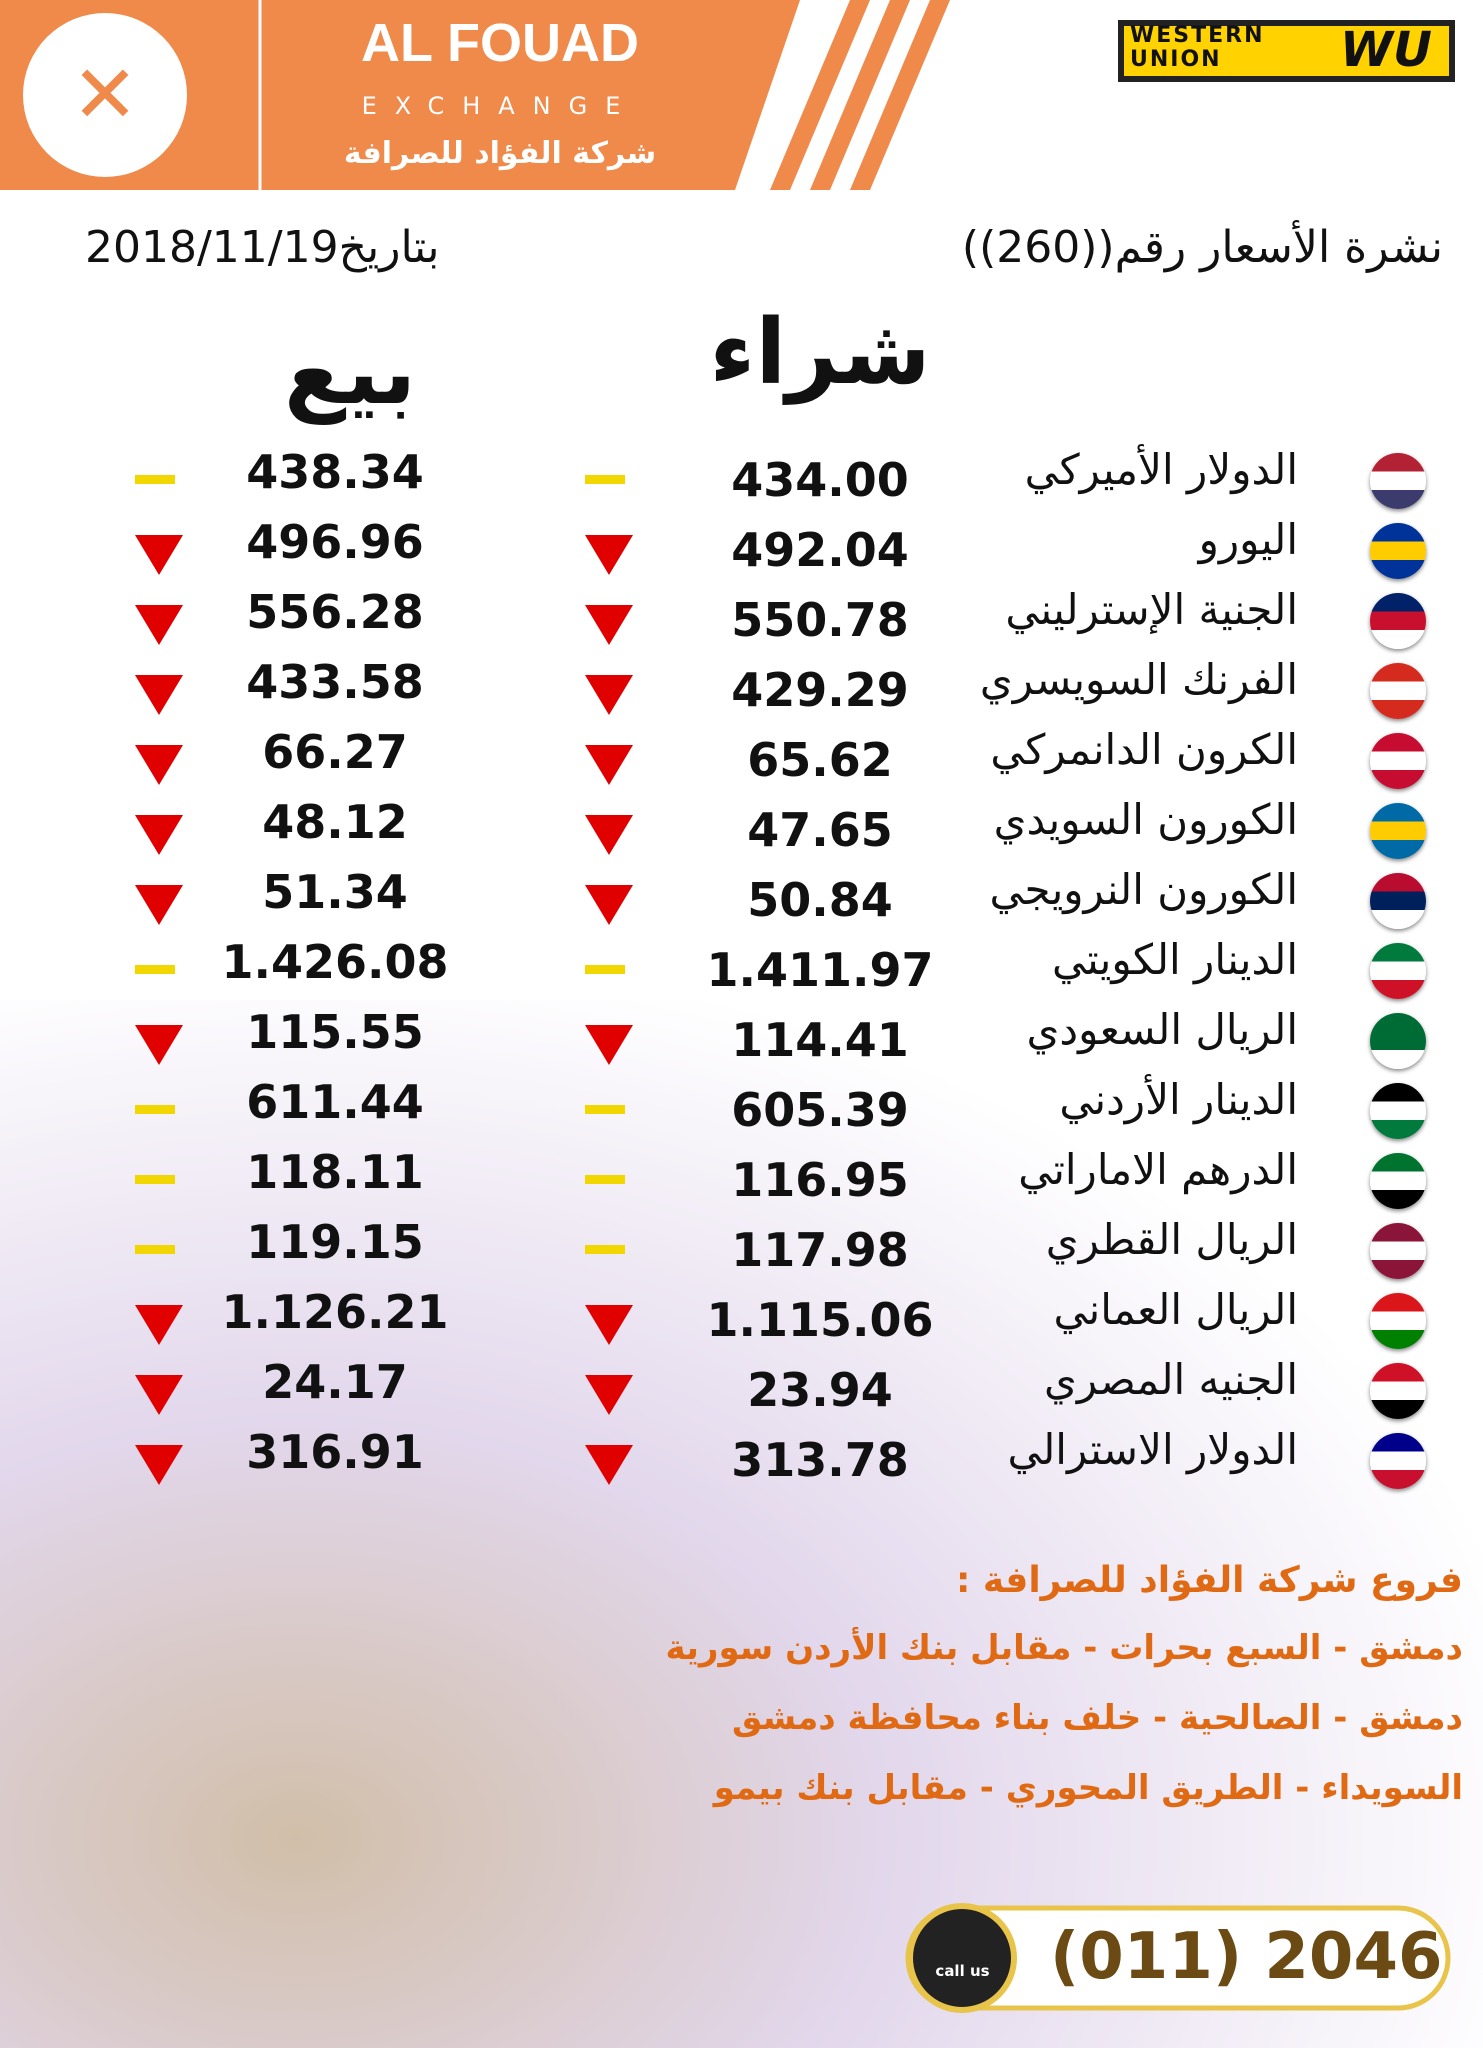 The image size is (1483, 2048). I want to click on logo-glyph: ✕, so click(104, 94).